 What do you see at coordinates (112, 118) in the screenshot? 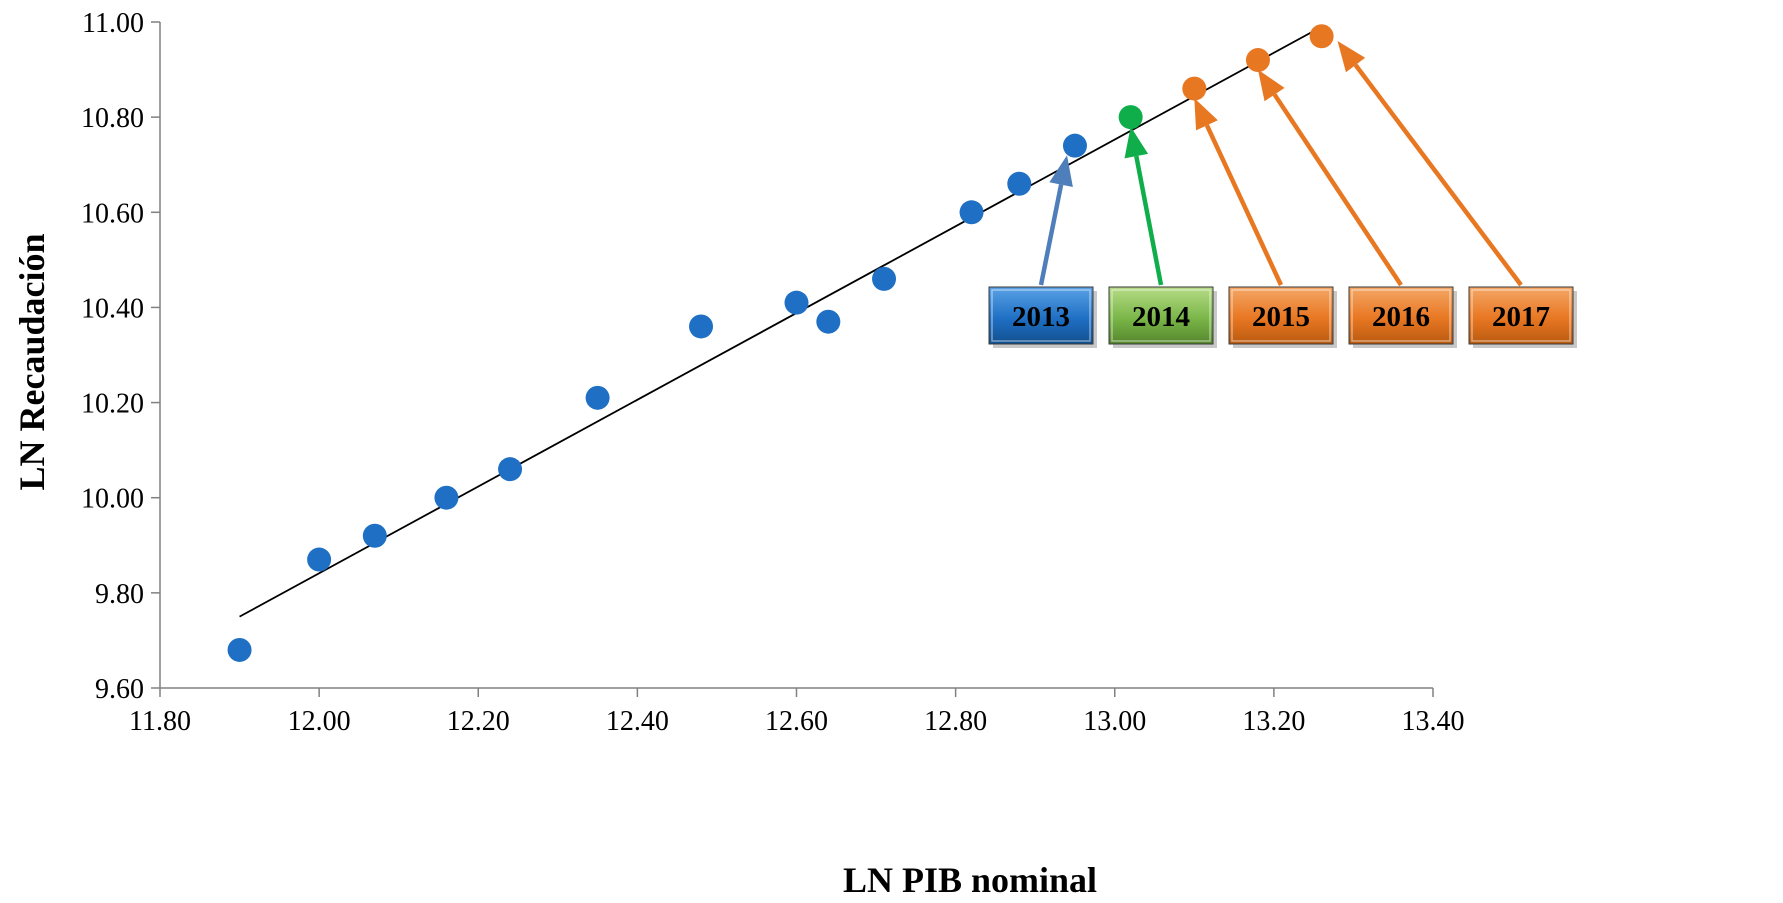
I see `y-tick-label: 10.80` at bounding box center [112, 118].